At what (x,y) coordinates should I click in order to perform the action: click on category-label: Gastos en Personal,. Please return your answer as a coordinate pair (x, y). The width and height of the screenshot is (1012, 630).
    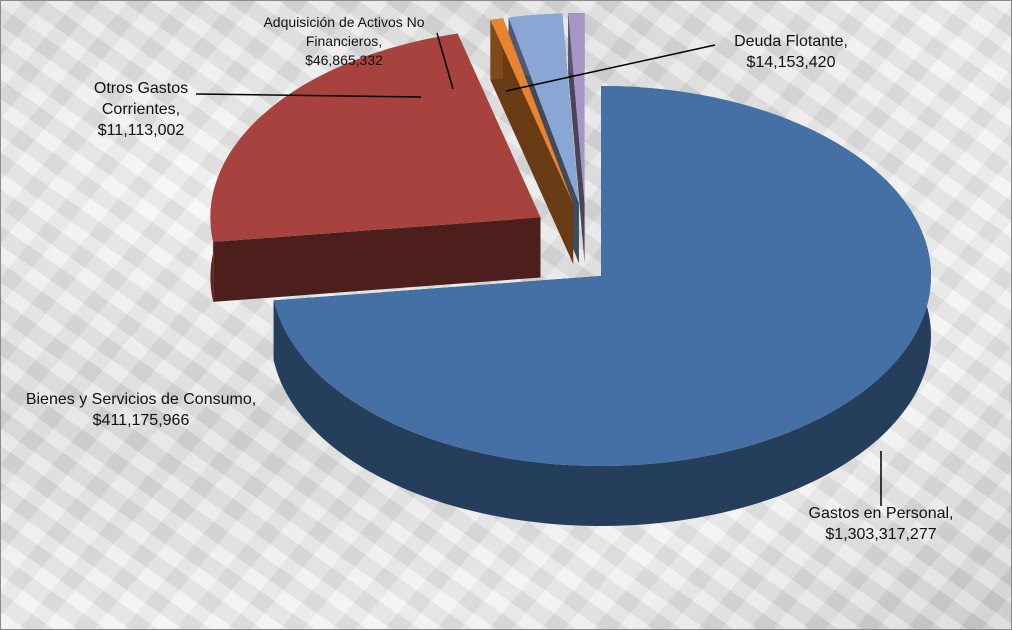
    Looking at the image, I should click on (881, 513).